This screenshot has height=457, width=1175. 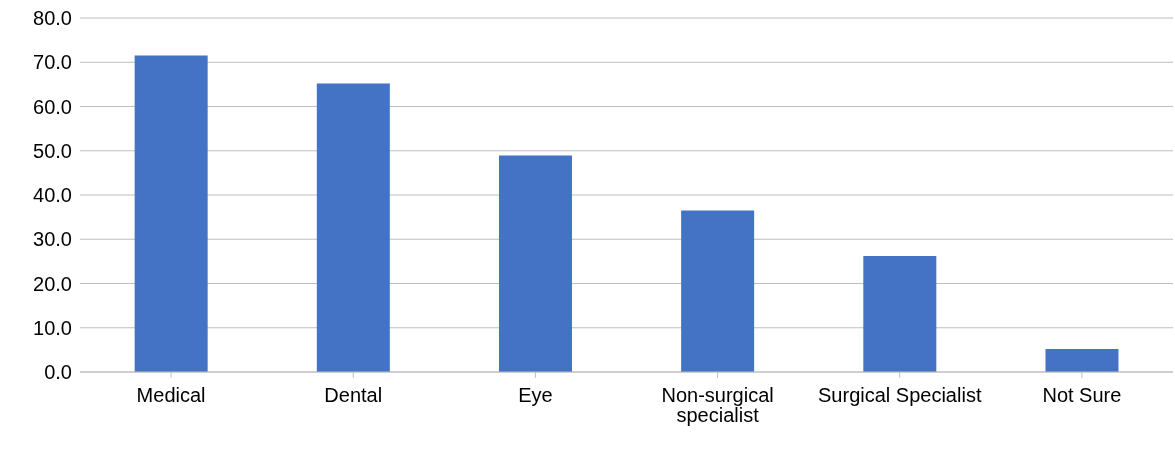 What do you see at coordinates (52, 150) in the screenshot?
I see `y-tick-label: 50.0` at bounding box center [52, 150].